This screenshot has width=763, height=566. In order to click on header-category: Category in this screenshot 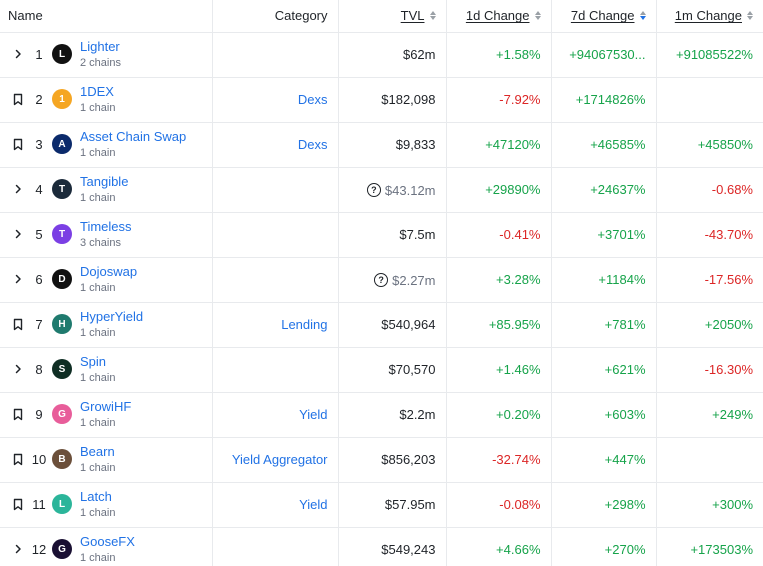, I will do `click(275, 16)`.